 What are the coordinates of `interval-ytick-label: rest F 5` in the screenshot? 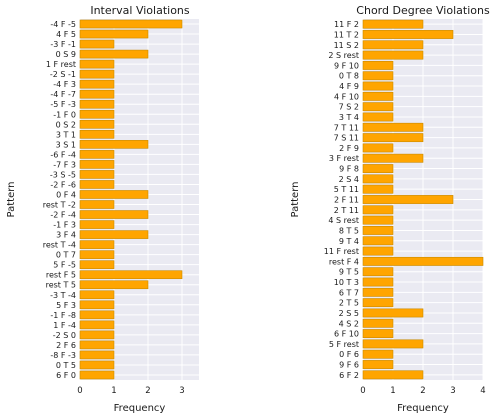 It's located at (61, 275).